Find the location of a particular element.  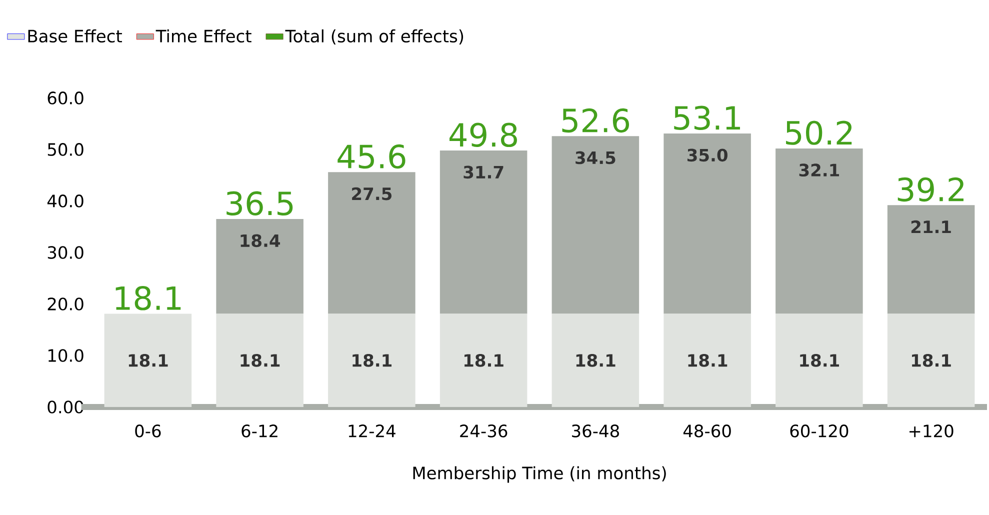

x-tick-label: 48-60 is located at coordinates (707, 431).